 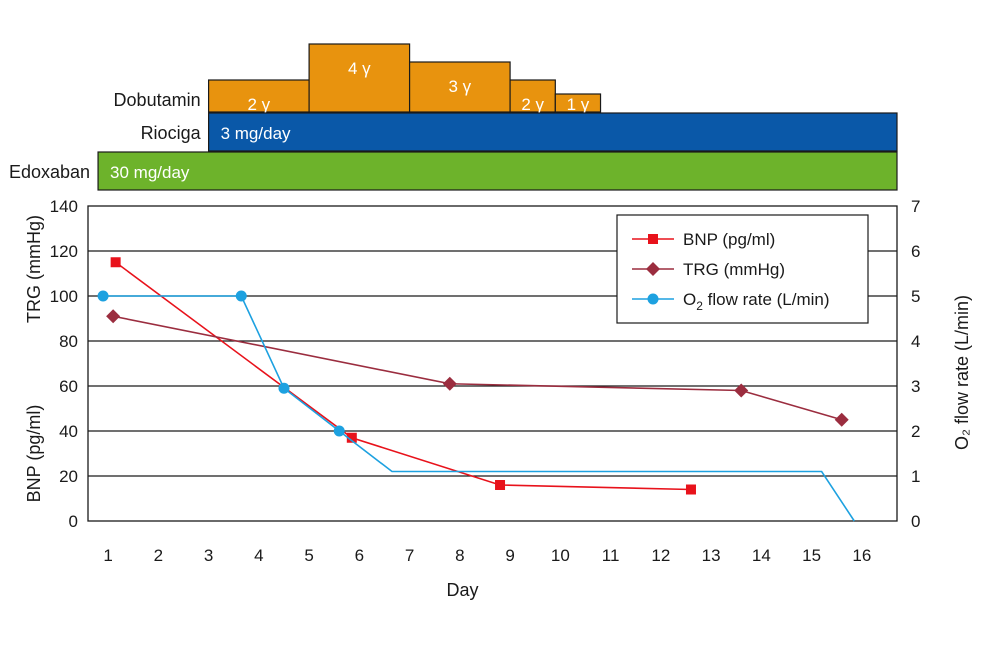 What do you see at coordinates (68, 386) in the screenshot?
I see `y-tick-label-left: 60` at bounding box center [68, 386].